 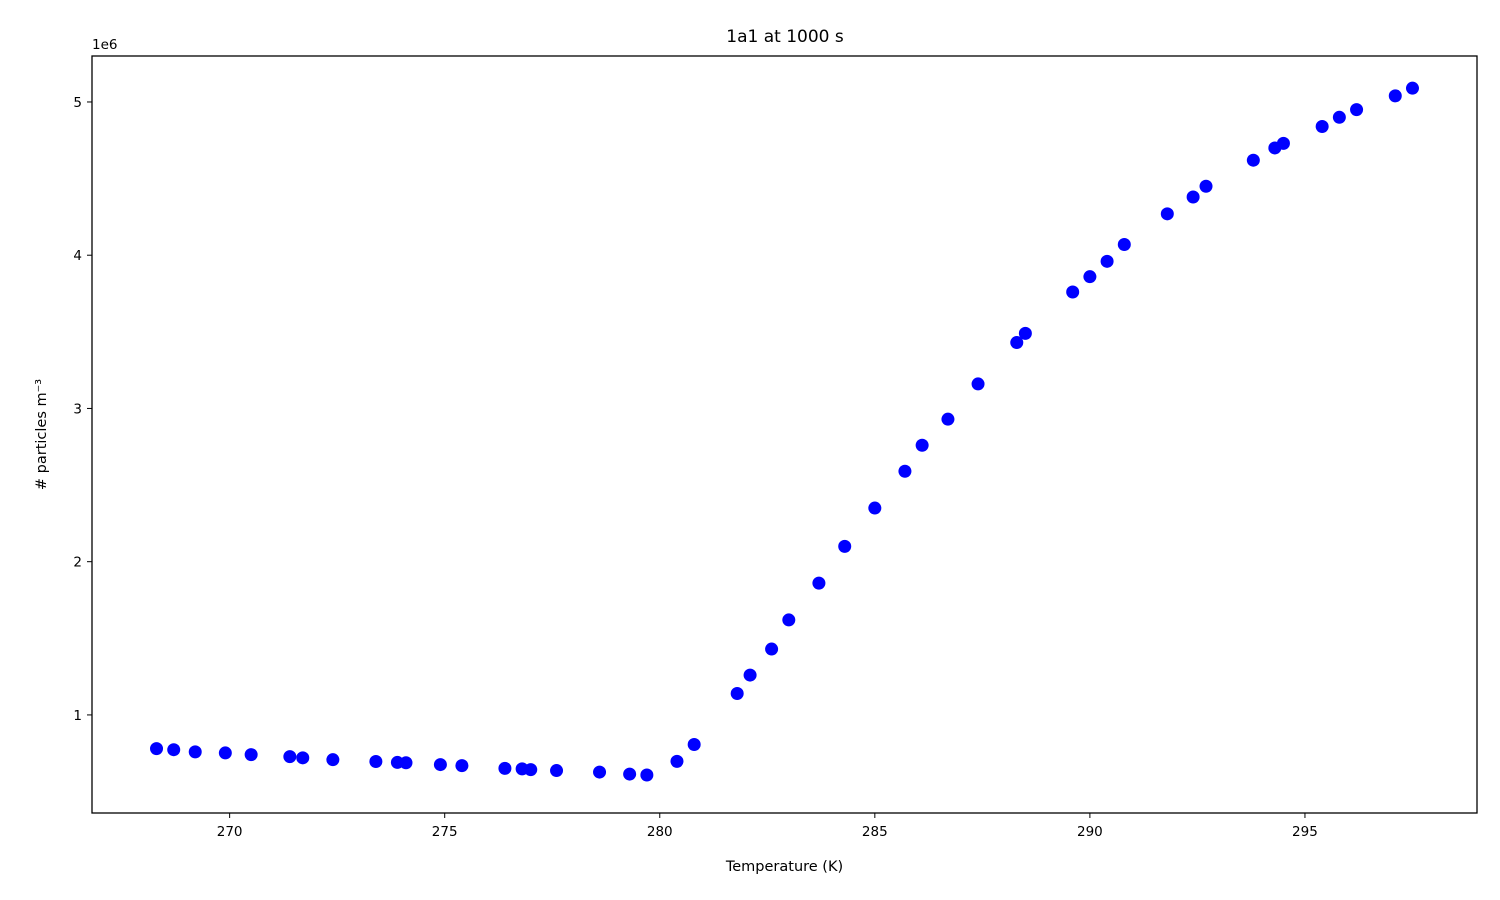 What do you see at coordinates (77, 716) in the screenshot?
I see `y-tick-label: 1` at bounding box center [77, 716].